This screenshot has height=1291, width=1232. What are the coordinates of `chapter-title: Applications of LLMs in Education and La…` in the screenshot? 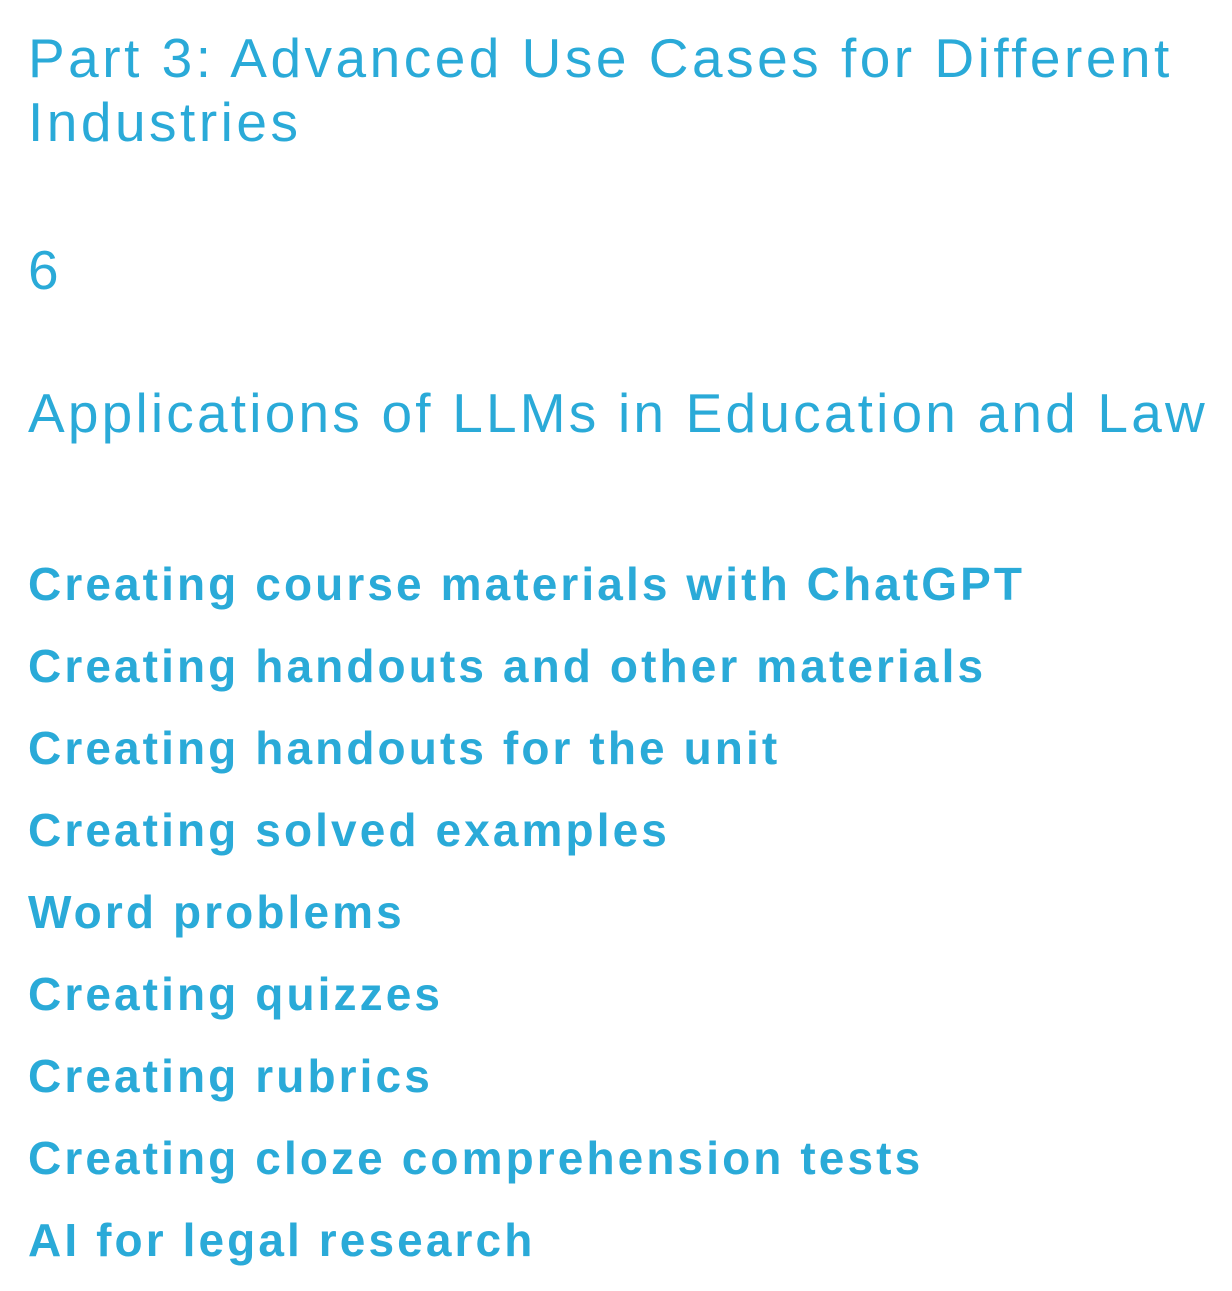 It's located at (618, 413).